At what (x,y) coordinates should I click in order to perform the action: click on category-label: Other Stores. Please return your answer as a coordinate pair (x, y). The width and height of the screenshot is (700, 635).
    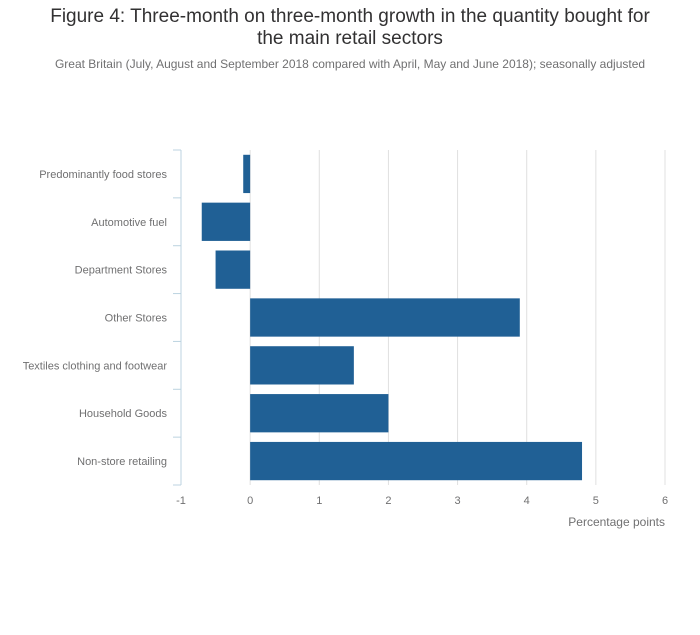
    Looking at the image, I should click on (136, 319).